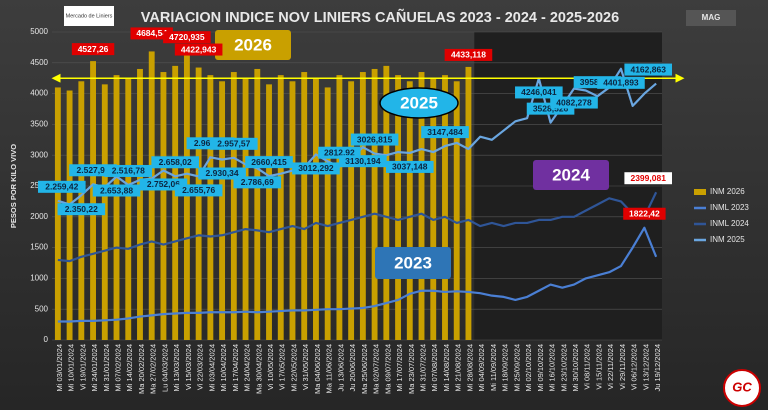 The image size is (768, 410). Describe the element at coordinates (164, 368) in the screenshot. I see `x-tick-label: Lu 04/03/2024` at that location.